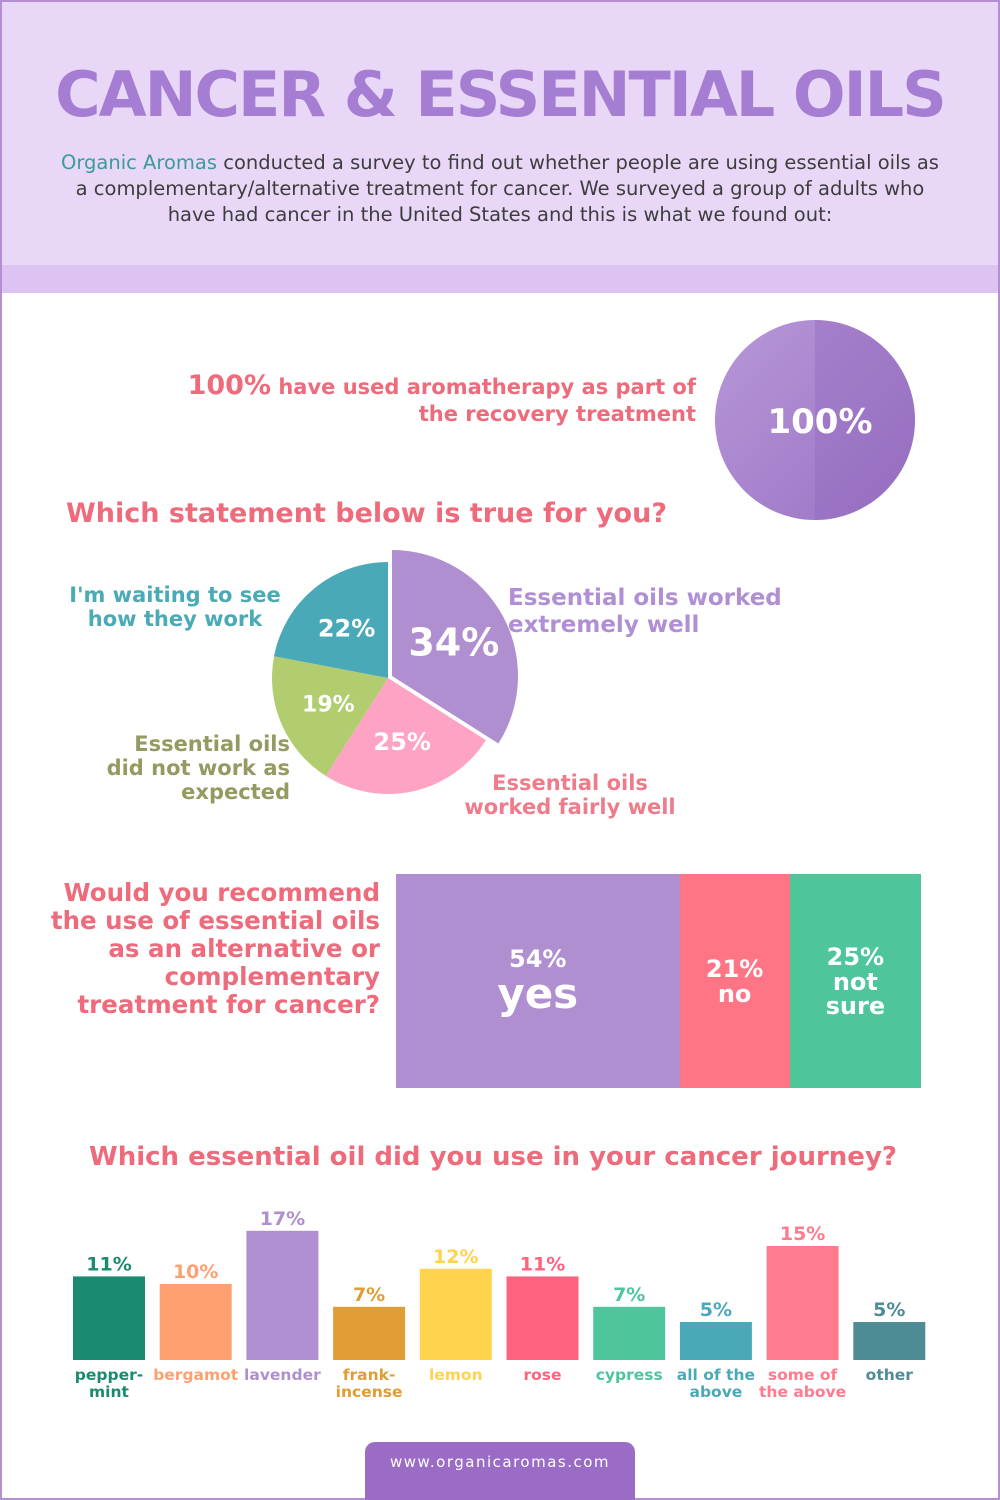  What do you see at coordinates (570, 795) in the screenshot?
I see `label-worked-fairly-well: Essential oils worked fairly well` at bounding box center [570, 795].